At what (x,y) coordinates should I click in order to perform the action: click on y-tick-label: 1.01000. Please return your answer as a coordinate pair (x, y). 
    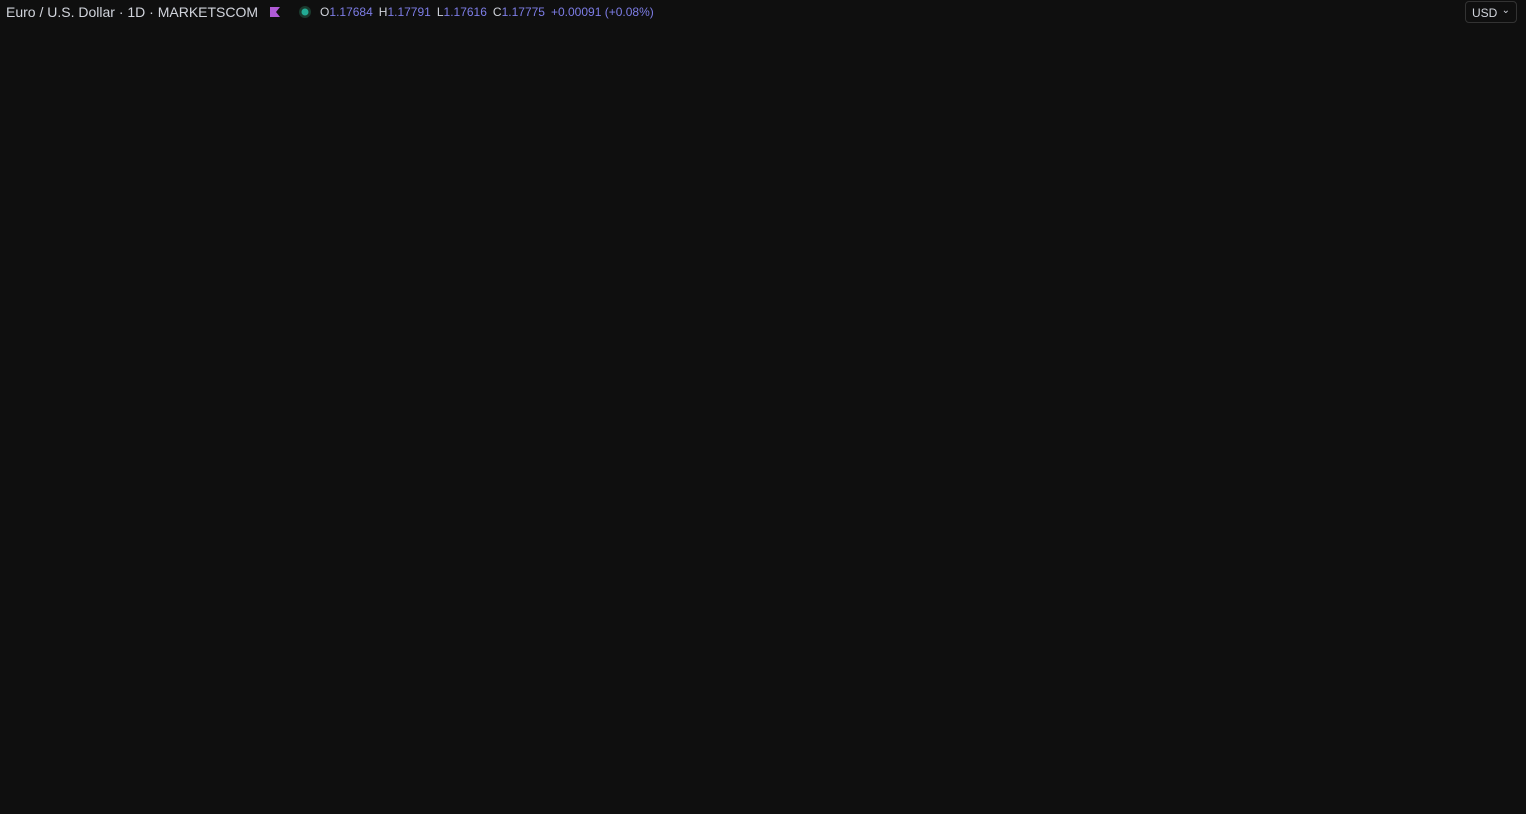
    Looking at the image, I should click on (1492, 753).